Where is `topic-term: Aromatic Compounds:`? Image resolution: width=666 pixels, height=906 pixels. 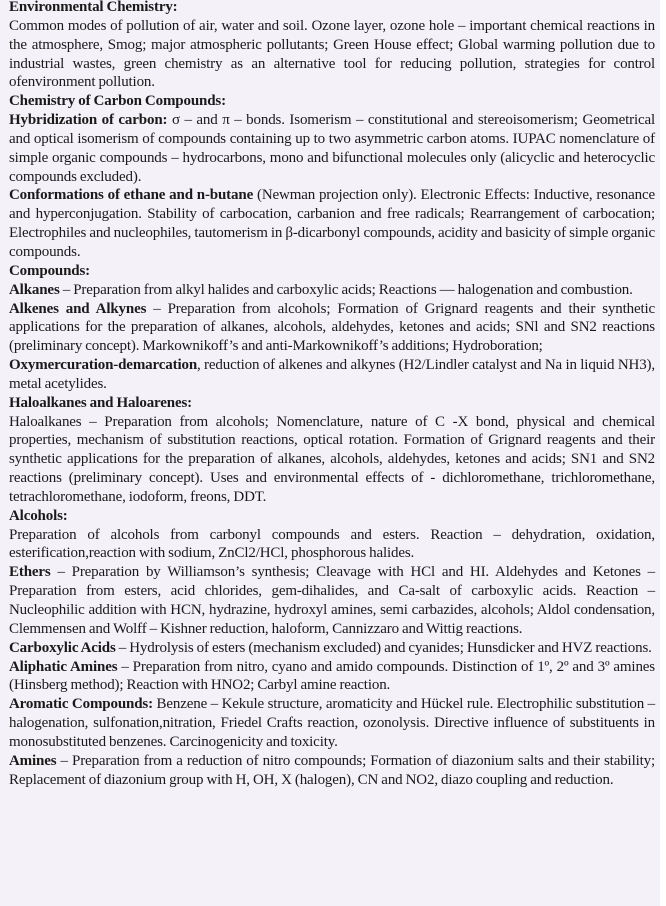
topic-term: Aromatic Compounds: is located at coordinates (81, 704).